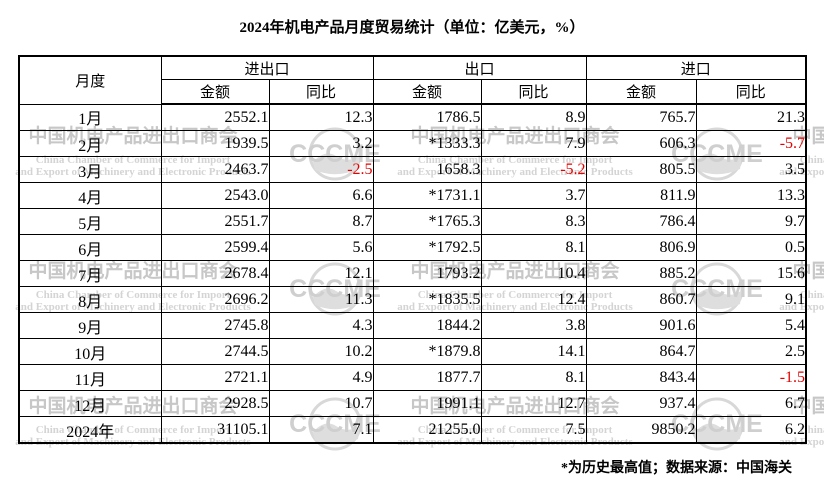 The width and height of the screenshot is (824, 482). Describe the element at coordinates (641, 299) in the screenshot. I see `cell-value: 860.7` at that location.